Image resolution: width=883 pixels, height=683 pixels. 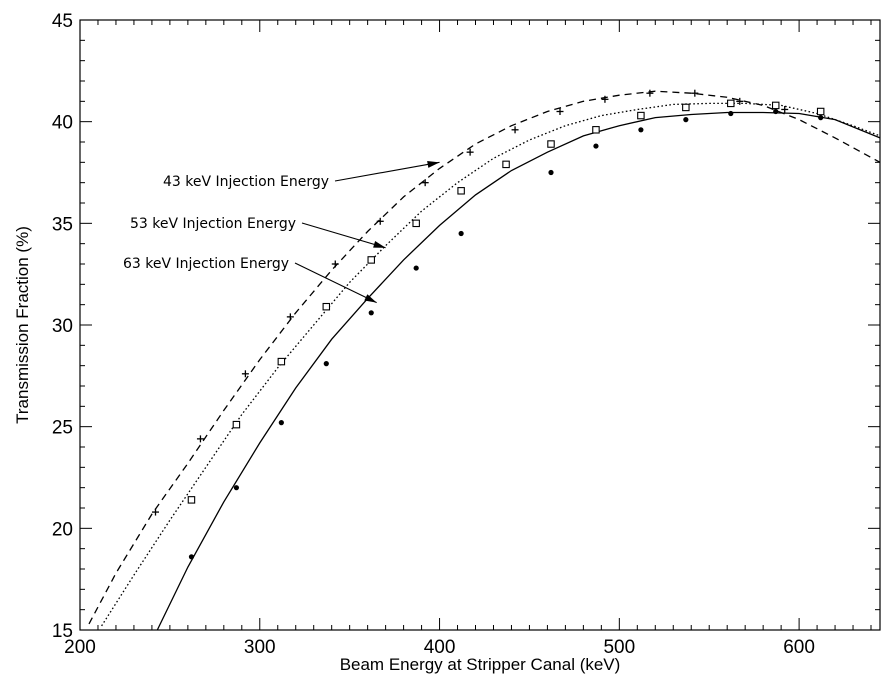 What do you see at coordinates (62, 326) in the screenshot?
I see `y-tick-label: 30` at bounding box center [62, 326].